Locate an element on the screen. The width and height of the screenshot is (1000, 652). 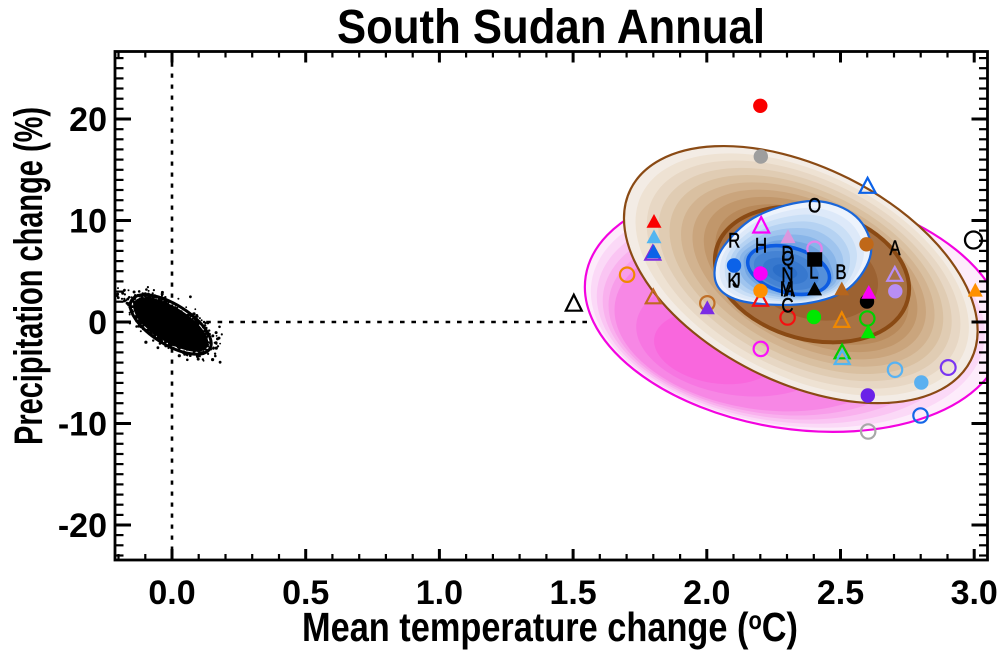
svg-text: -10 is located at coordinates (82, 425).